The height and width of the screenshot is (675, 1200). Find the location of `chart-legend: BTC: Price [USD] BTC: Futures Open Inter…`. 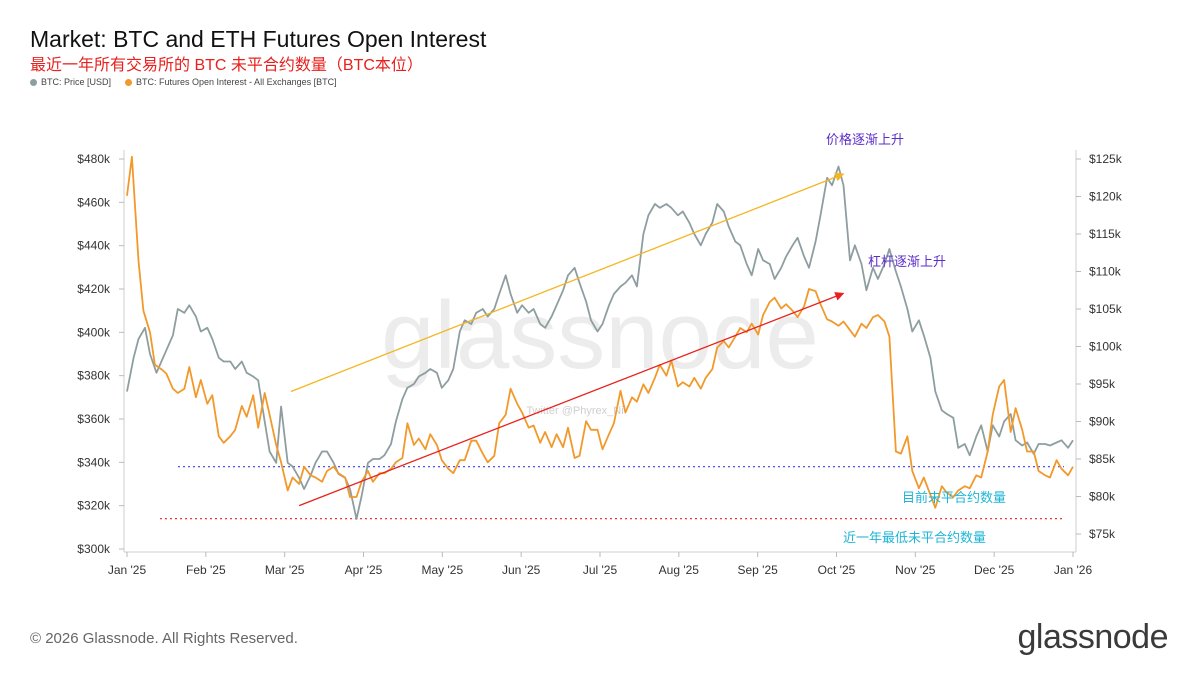

chart-legend: BTC: Price [USD] BTC: Futures Open Inter… is located at coordinates (183, 82).